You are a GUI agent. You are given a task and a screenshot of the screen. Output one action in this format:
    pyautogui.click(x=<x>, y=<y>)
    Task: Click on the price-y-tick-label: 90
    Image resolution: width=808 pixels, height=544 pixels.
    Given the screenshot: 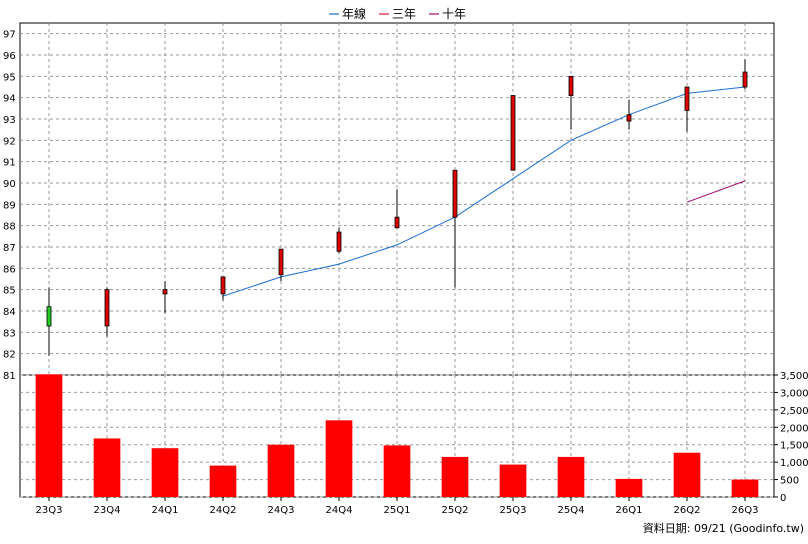 What is the action you would take?
    pyautogui.click(x=9, y=184)
    